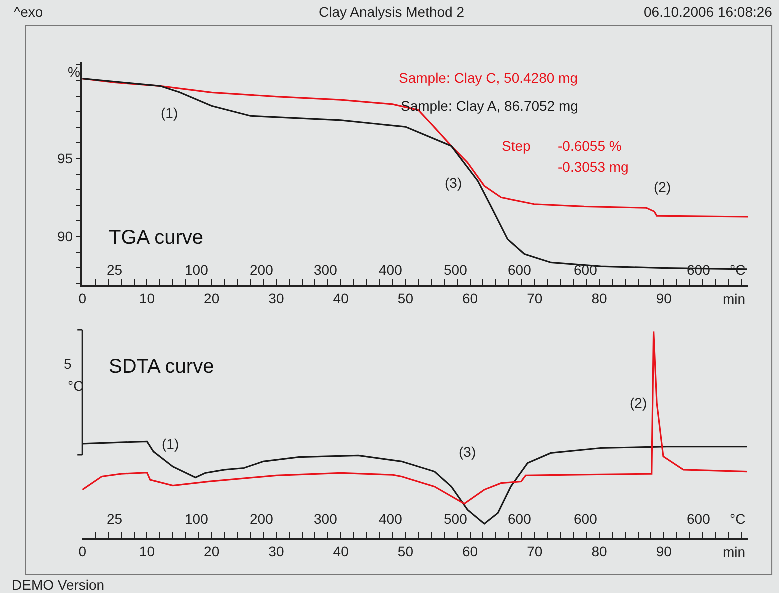 This screenshot has width=779, height=593. I want to click on text: TGA curve, so click(156, 238).